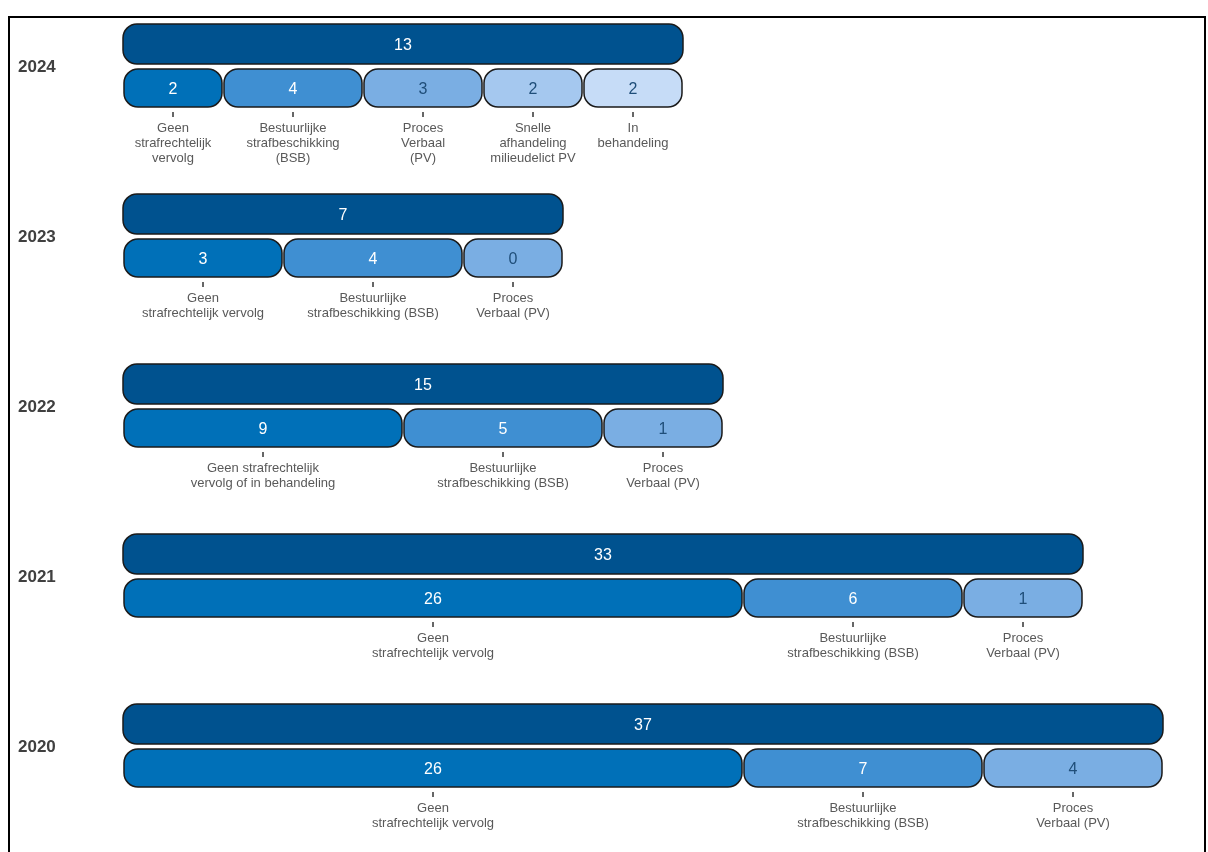 This screenshot has width=1208, height=852. What do you see at coordinates (533, 142) in the screenshot?
I see `category-label: Snelle afhandeling milieudelict PV` at bounding box center [533, 142].